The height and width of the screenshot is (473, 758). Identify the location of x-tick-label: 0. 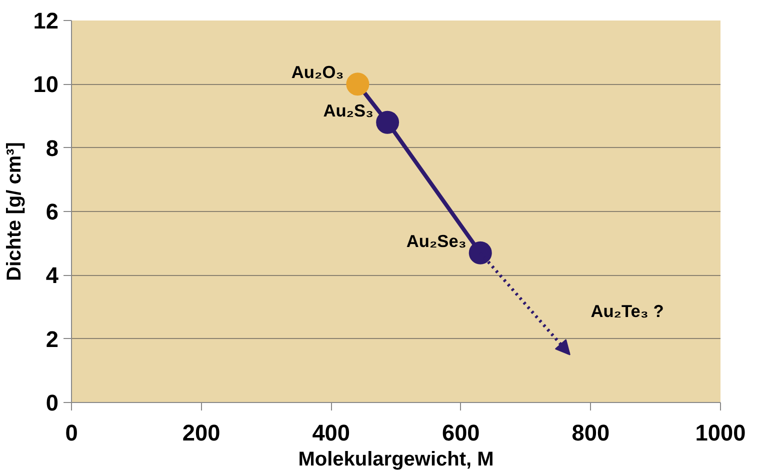
(71, 433).